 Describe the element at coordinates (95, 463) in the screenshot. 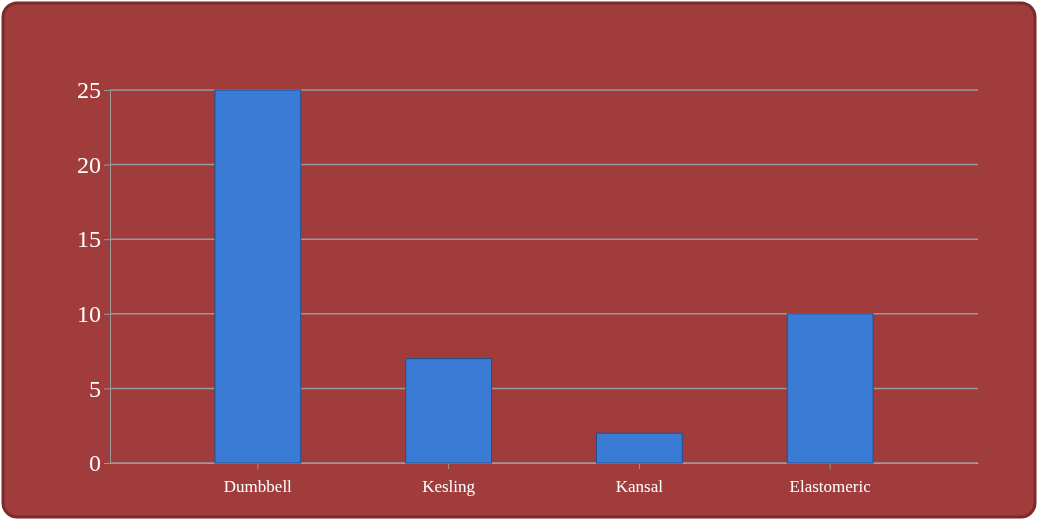

I see `y-tick-label: 0` at that location.